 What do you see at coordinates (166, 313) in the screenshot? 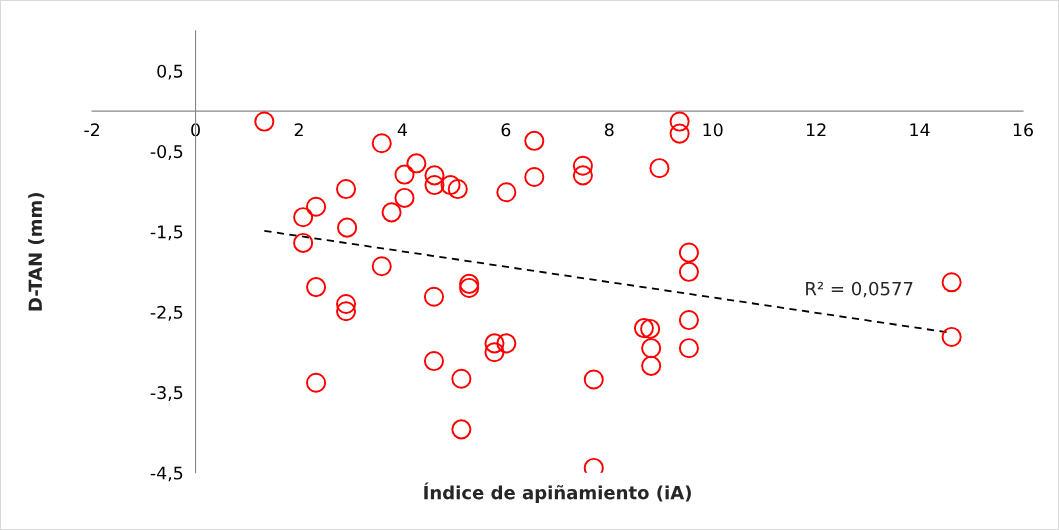
I see `y-tick-label: -2,5` at bounding box center [166, 313].